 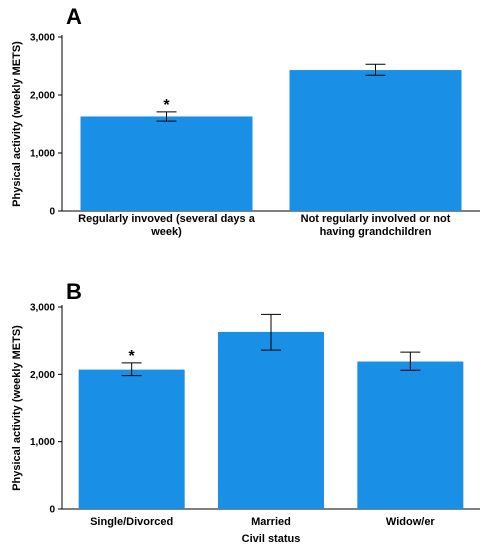 What do you see at coordinates (167, 219) in the screenshot?
I see `x-category-label: Regularly invoved (several days a` at bounding box center [167, 219].